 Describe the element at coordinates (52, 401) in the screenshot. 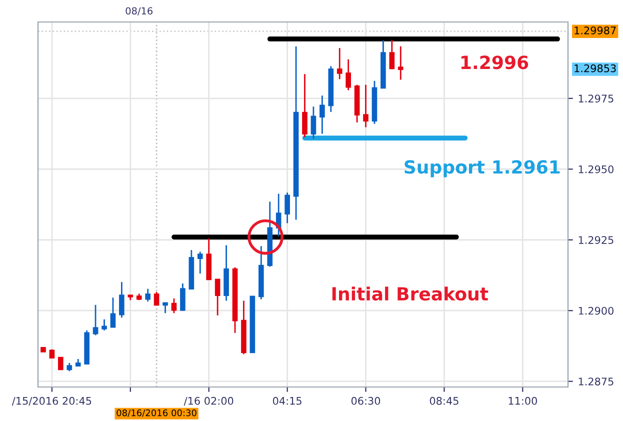

I see `x-tick-label: /15/2016 20:45` at that location.